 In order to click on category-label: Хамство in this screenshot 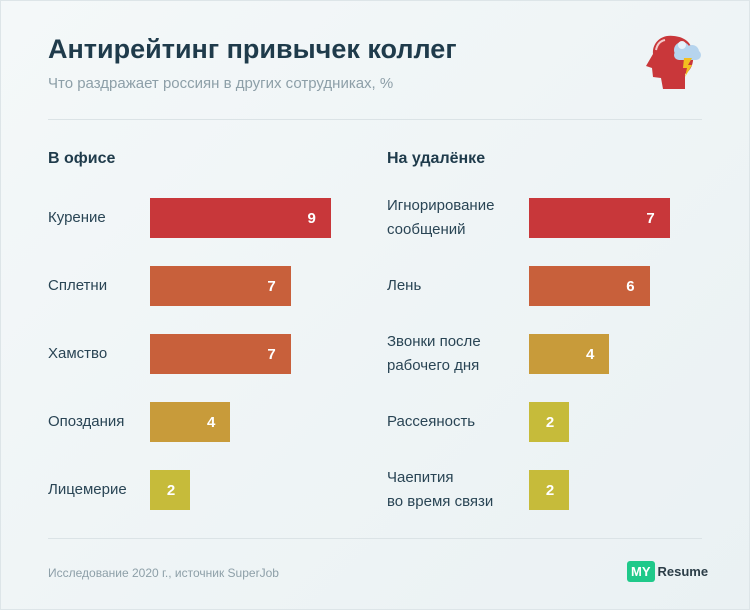, I will do `click(78, 353)`.